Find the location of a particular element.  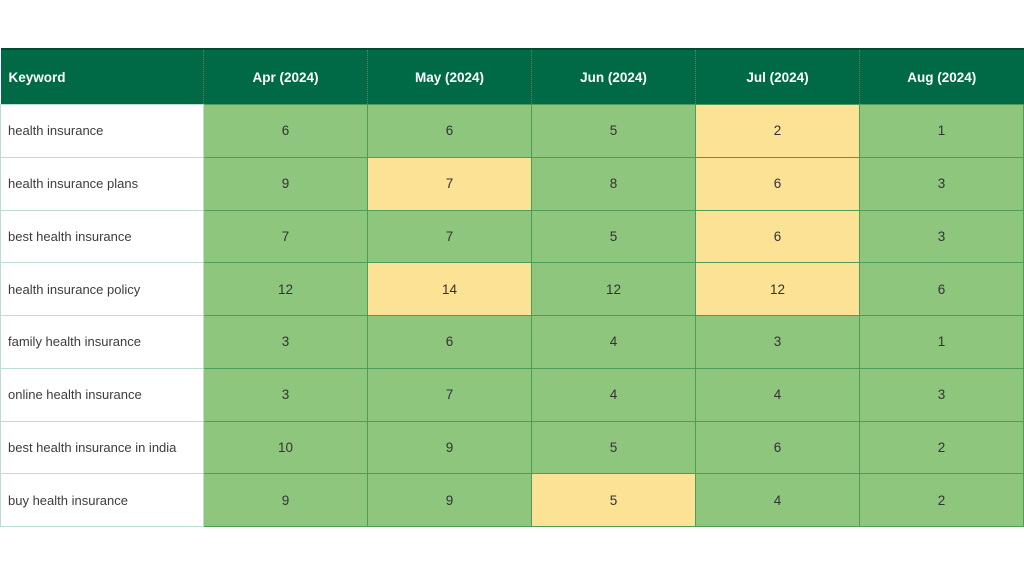

keyword-cell: best health insurance is located at coordinates (102, 236).